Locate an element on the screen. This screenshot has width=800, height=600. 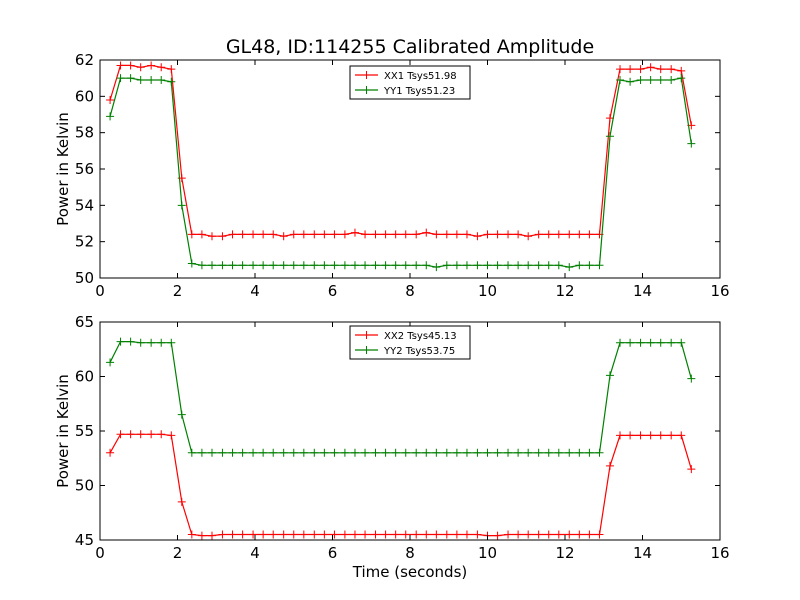
legend-label: YY1 Tsys51.23 is located at coordinates (419, 91).